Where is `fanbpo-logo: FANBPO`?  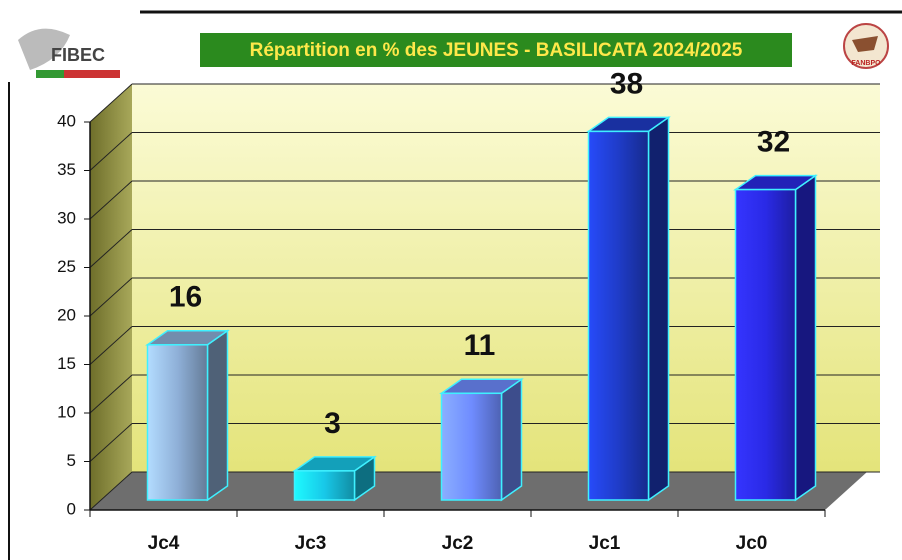 fanbpo-logo: FANBPO is located at coordinates (866, 46).